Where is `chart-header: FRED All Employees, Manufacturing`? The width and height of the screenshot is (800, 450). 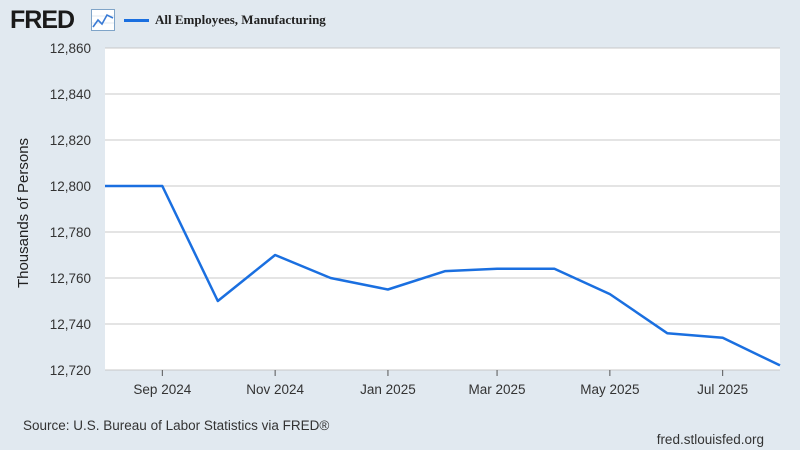 chart-header: FRED All Employees, Manufacturing is located at coordinates (400, 20).